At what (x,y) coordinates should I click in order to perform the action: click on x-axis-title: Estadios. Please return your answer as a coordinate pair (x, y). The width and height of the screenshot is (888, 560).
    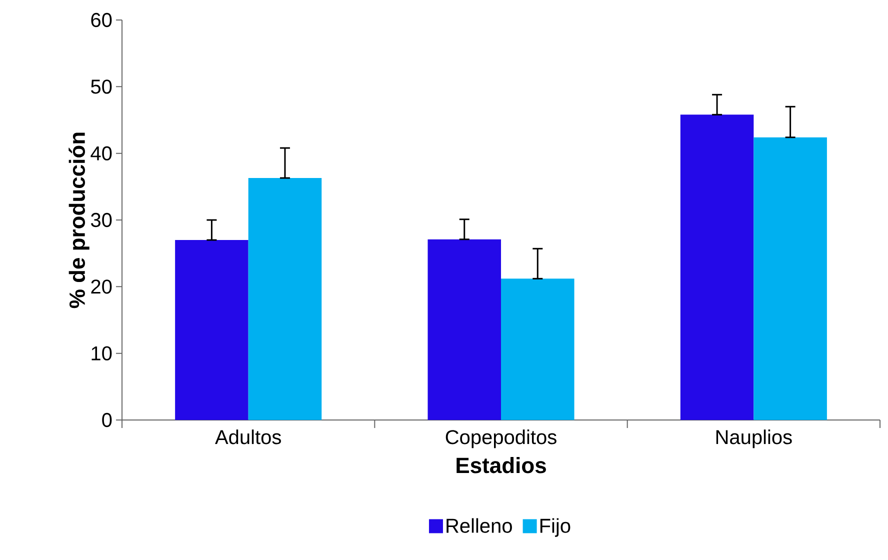
    Looking at the image, I should click on (501, 465).